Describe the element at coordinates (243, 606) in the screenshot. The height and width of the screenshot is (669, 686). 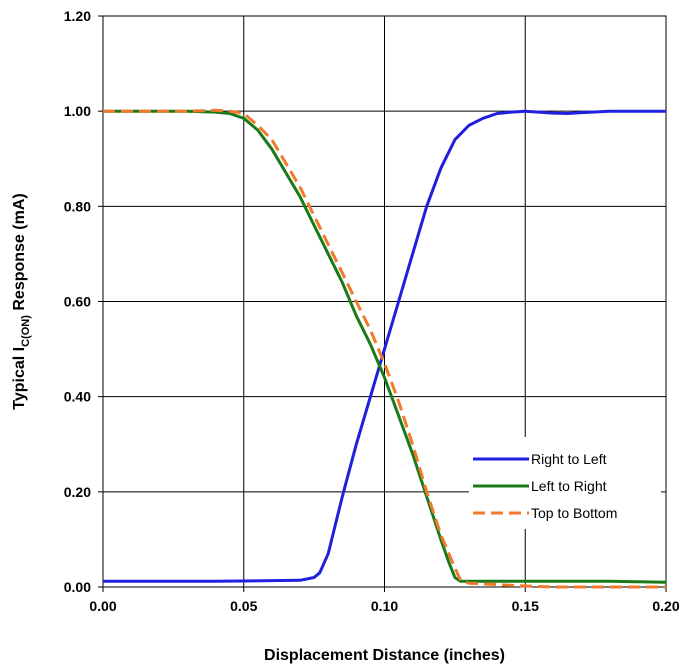
I see `x-tick-label: 0.05` at that location.